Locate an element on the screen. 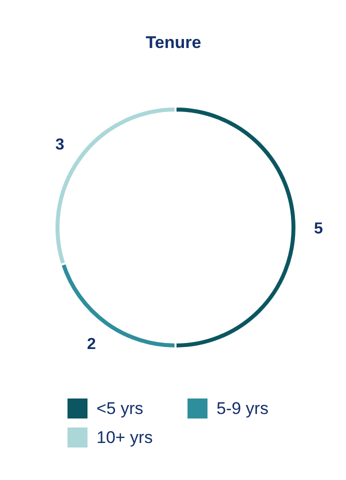  legend-label: <5 yrs is located at coordinates (120, 408).